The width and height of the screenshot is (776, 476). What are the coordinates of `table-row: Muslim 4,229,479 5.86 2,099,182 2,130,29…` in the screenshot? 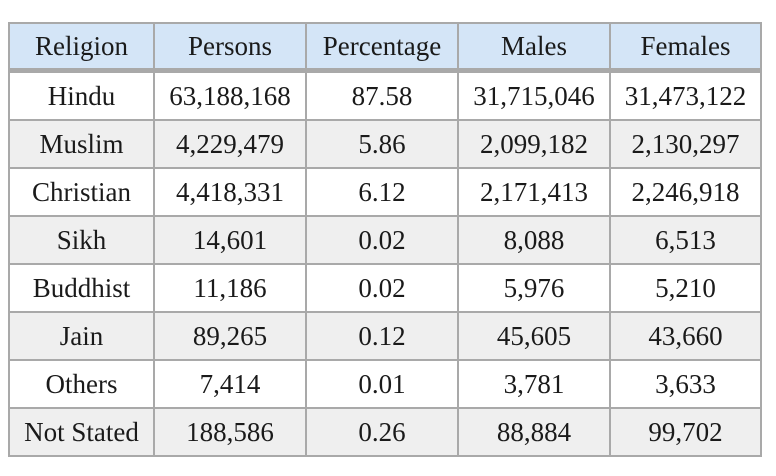 It's located at (385, 144).